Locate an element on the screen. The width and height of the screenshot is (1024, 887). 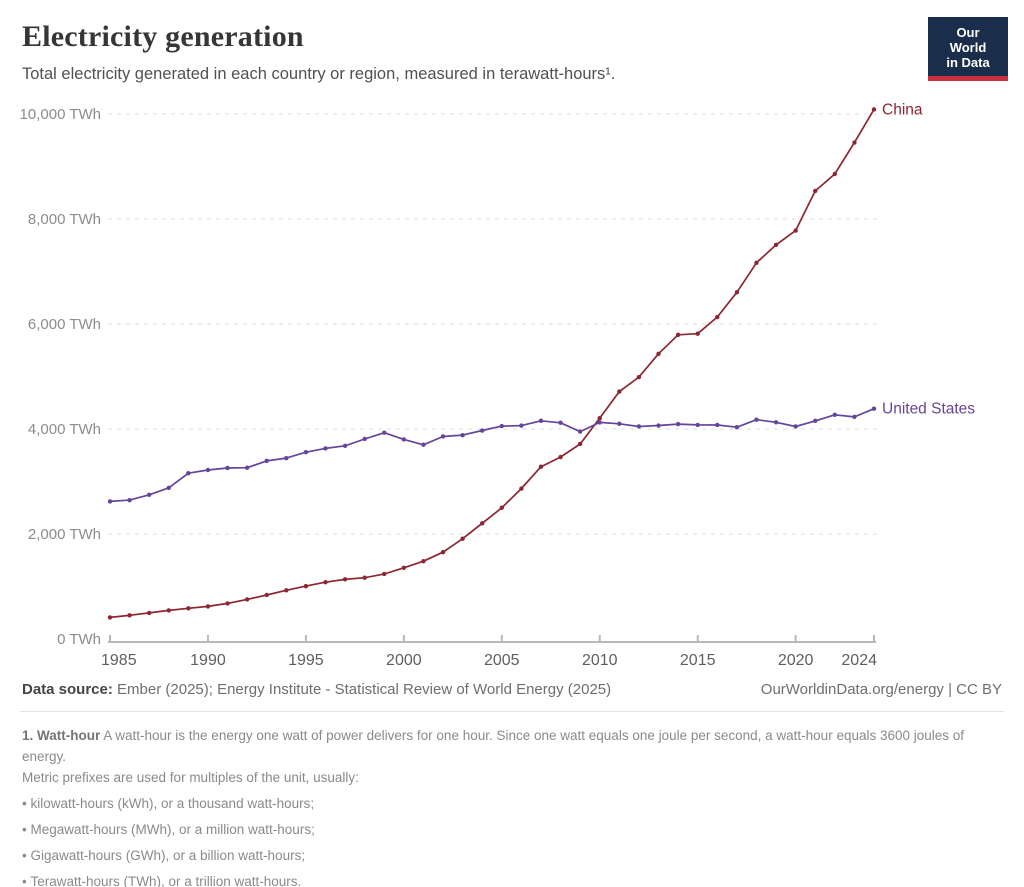
x-axis-tick-label: 2024 is located at coordinates (859, 660).